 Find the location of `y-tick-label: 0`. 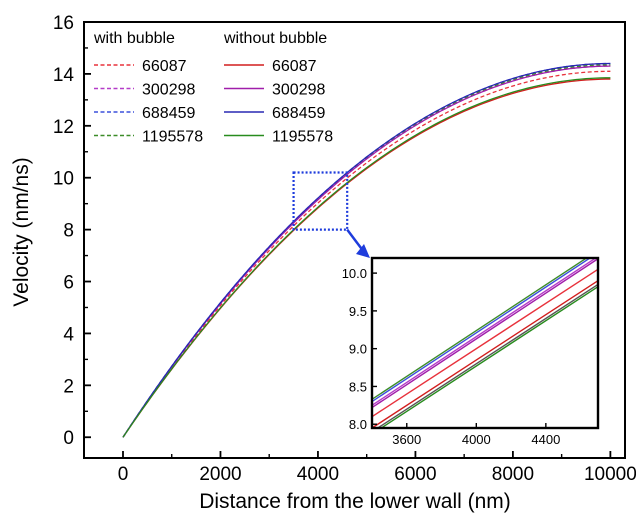

y-tick-label: 0 is located at coordinates (68, 438).